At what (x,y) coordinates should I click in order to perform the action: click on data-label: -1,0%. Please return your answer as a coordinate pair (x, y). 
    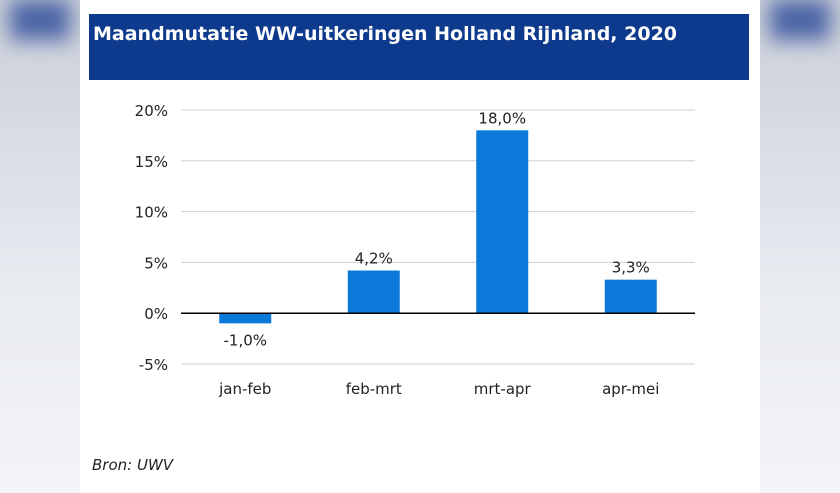
    Looking at the image, I should click on (245, 340).